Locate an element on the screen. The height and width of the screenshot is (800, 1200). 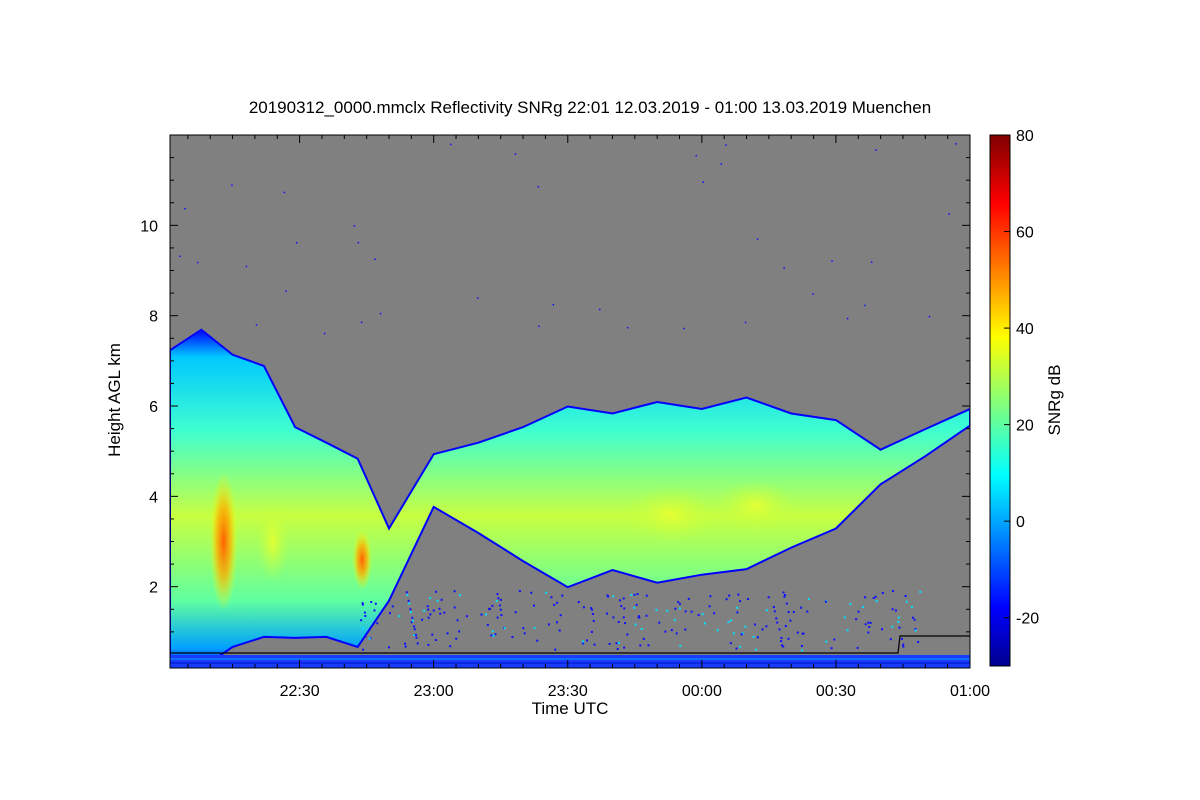
colorbar-tick-label: 40 is located at coordinates (1025, 329).